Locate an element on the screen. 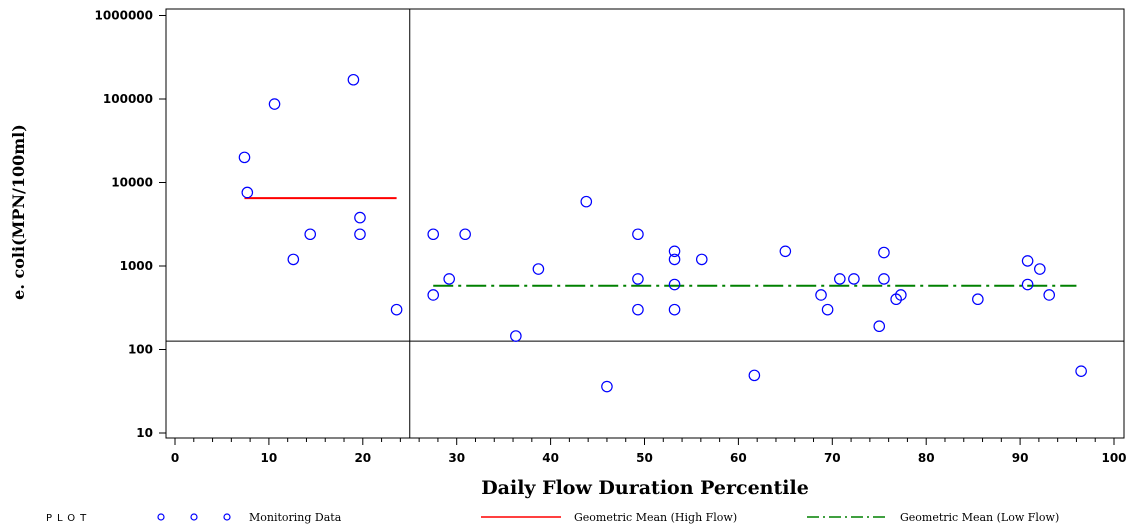 This screenshot has width=1131, height=527. legend-item-geomean-low: Geometric Mean (Low Flow) is located at coordinates (933, 517).